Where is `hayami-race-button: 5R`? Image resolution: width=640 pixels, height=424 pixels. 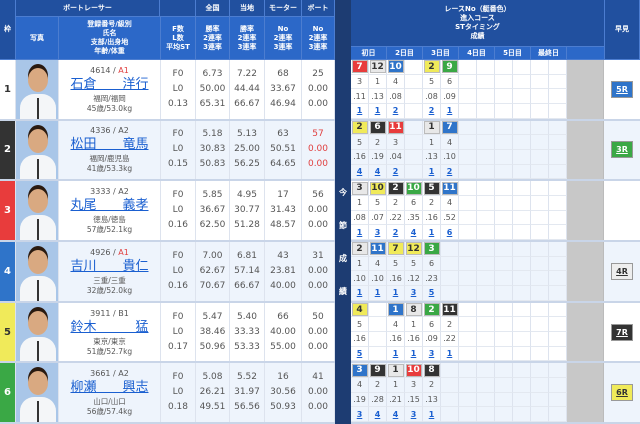 hayami-race-button: 5R is located at coordinates (622, 89).